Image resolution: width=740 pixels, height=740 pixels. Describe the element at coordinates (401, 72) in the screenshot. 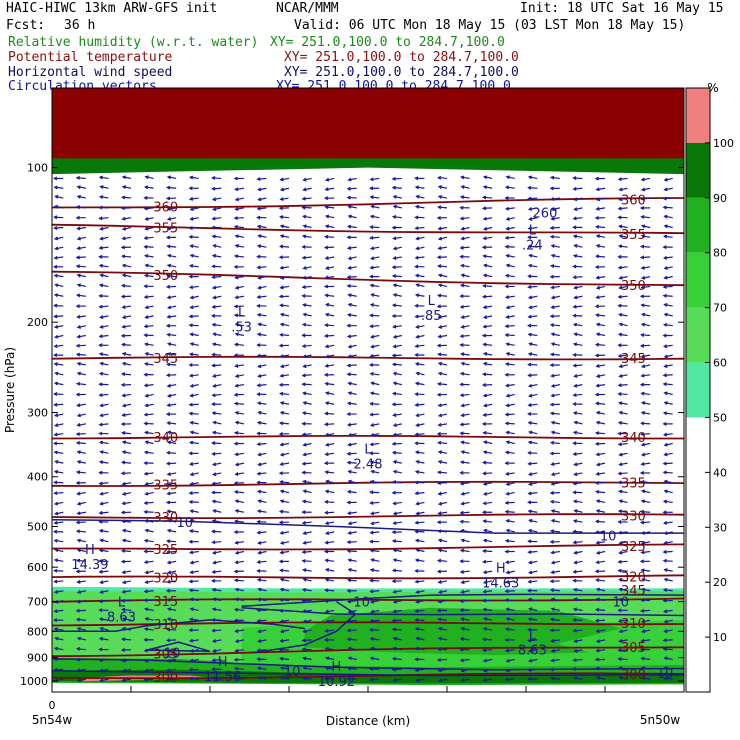

I see `field-xy-wind: XY= 251.0,100.0 to 284.7,100.0` at that location.